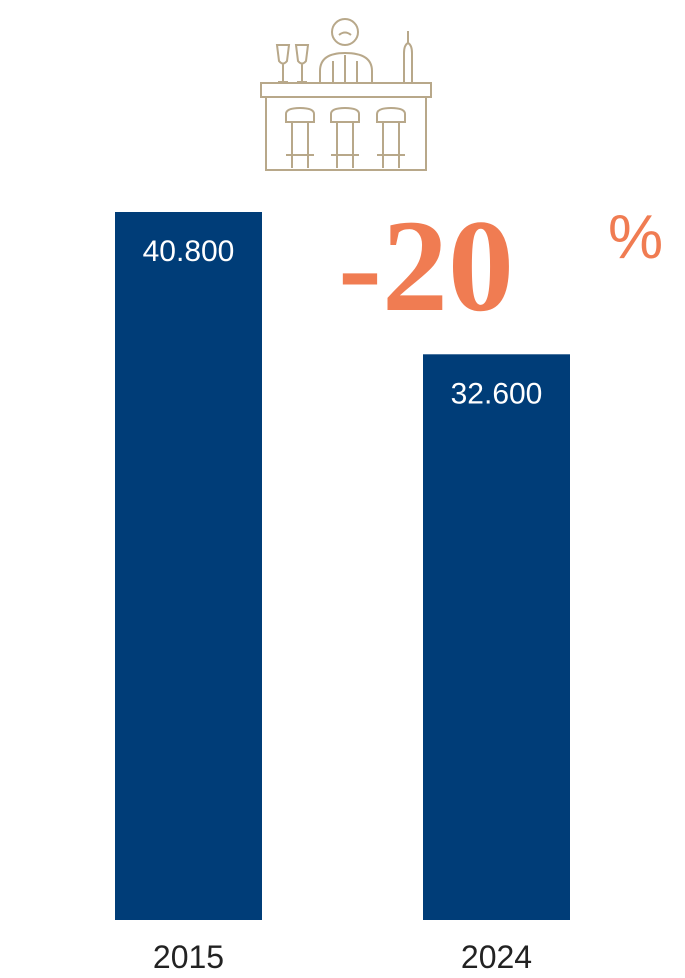 The image size is (685, 978). What do you see at coordinates (346, 94) in the screenshot?
I see `bar-icon` at bounding box center [346, 94].